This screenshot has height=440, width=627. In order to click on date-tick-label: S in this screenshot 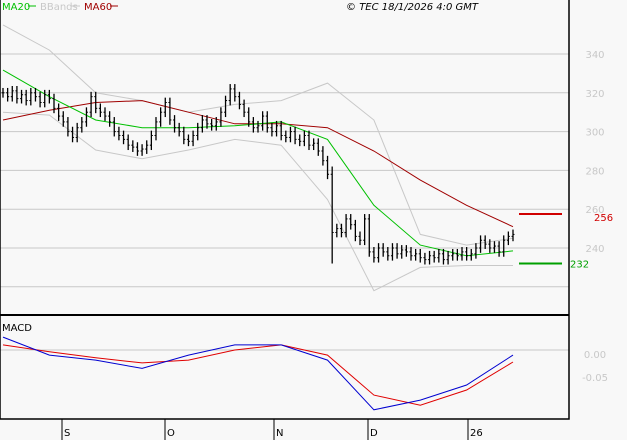, I will do `click(67, 433)`.